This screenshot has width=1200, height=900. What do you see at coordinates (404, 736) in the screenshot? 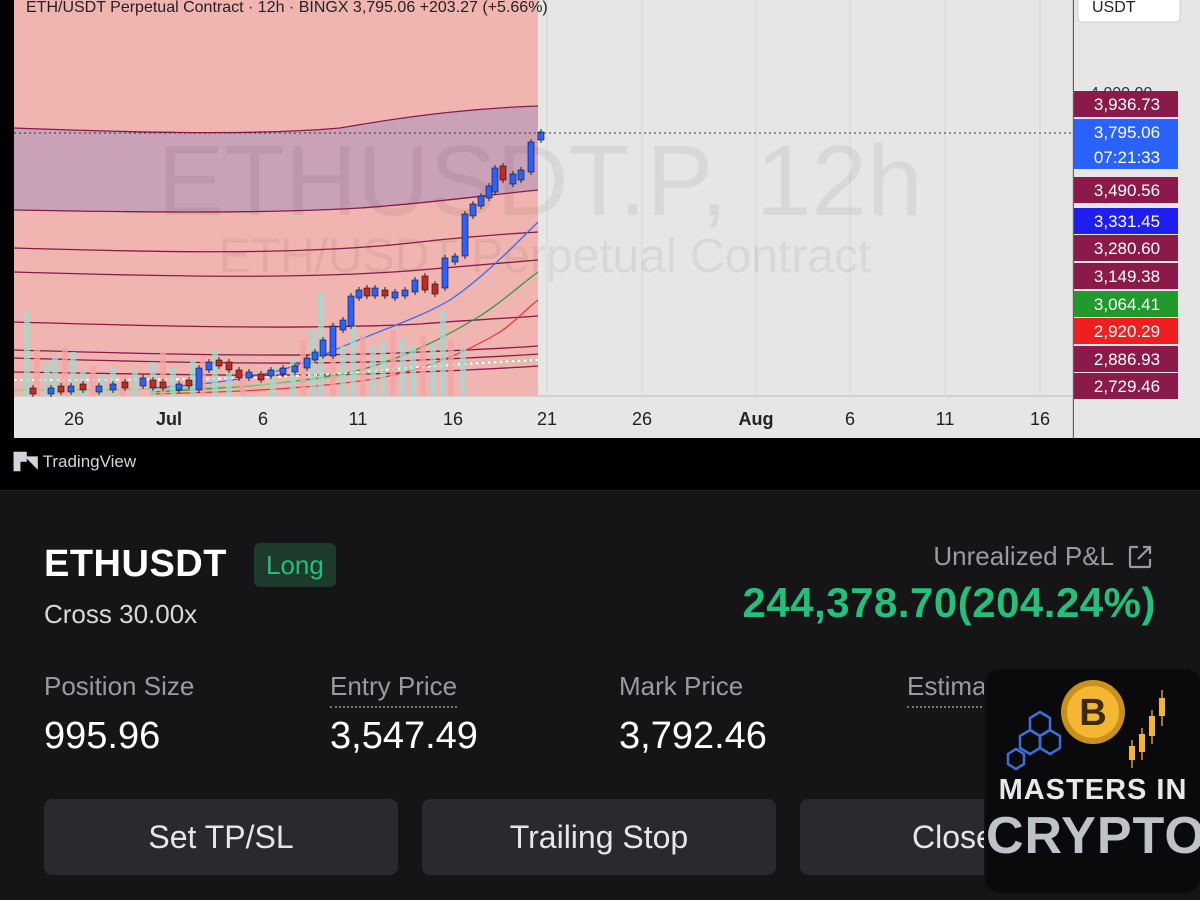
I see `entry-price-value: 3,547.49` at bounding box center [404, 736].